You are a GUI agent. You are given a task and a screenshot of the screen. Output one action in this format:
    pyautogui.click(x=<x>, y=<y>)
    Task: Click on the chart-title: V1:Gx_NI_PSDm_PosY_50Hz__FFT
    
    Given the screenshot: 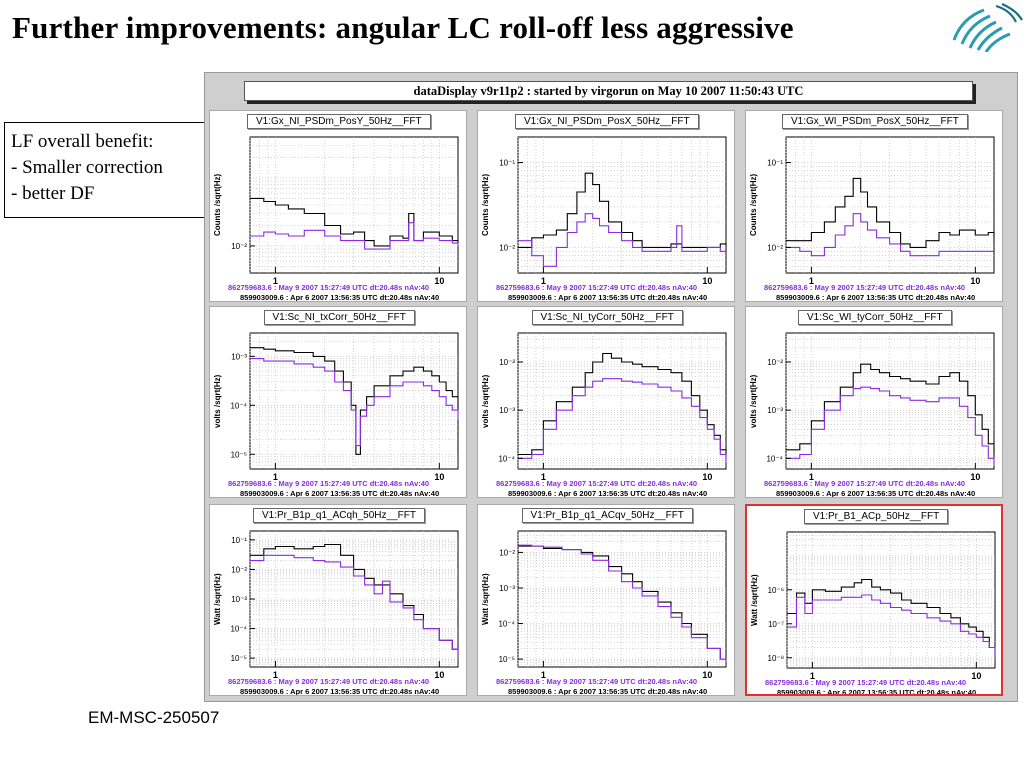 What is the action you would take?
    pyautogui.click(x=339, y=121)
    